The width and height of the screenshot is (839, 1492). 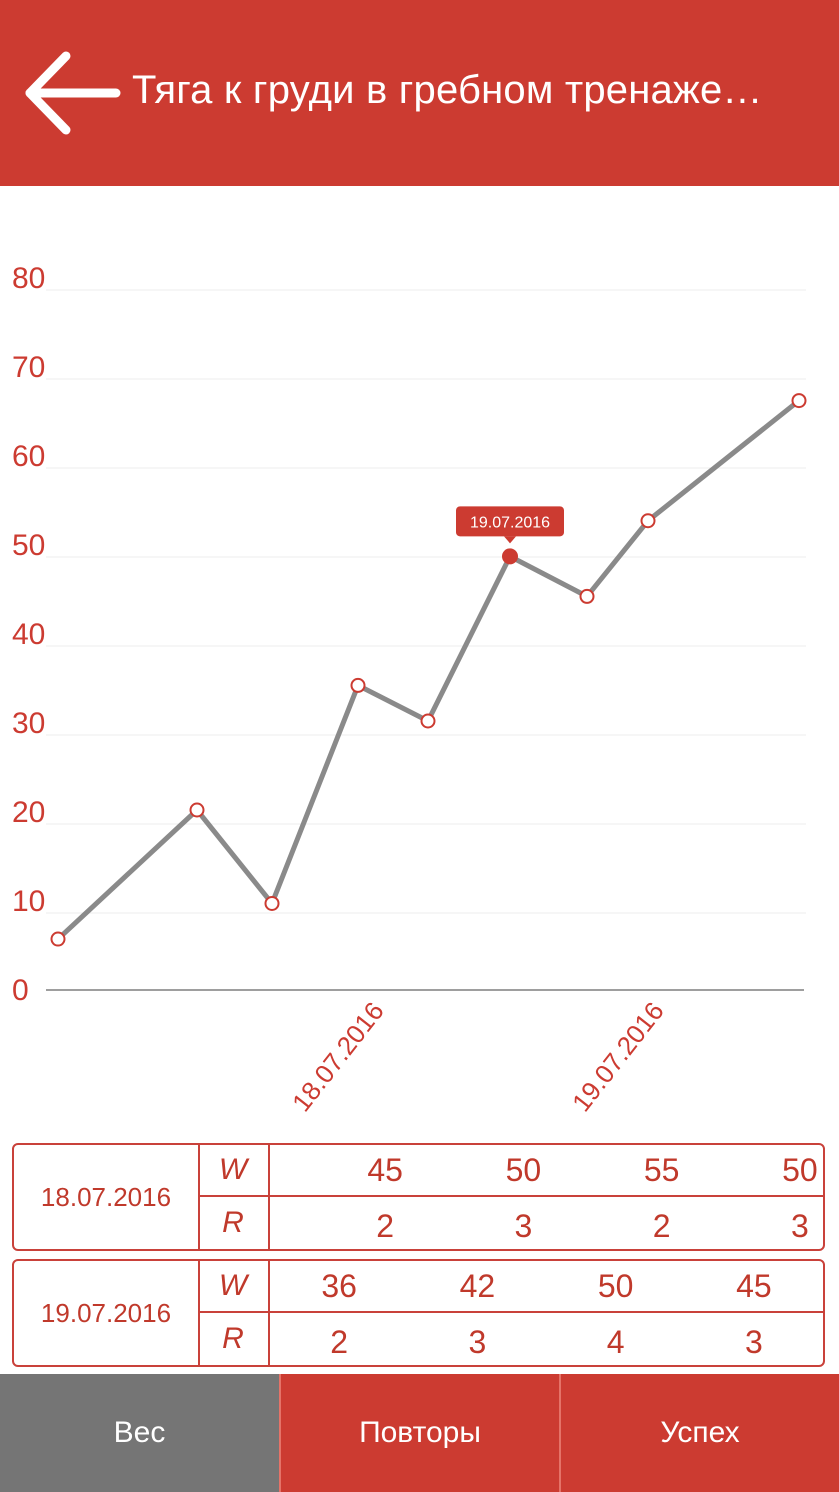 I want to click on session-card: 18.07.2016 W R 45 50 55 50 2 3 2 3, so click(x=418, y=1197).